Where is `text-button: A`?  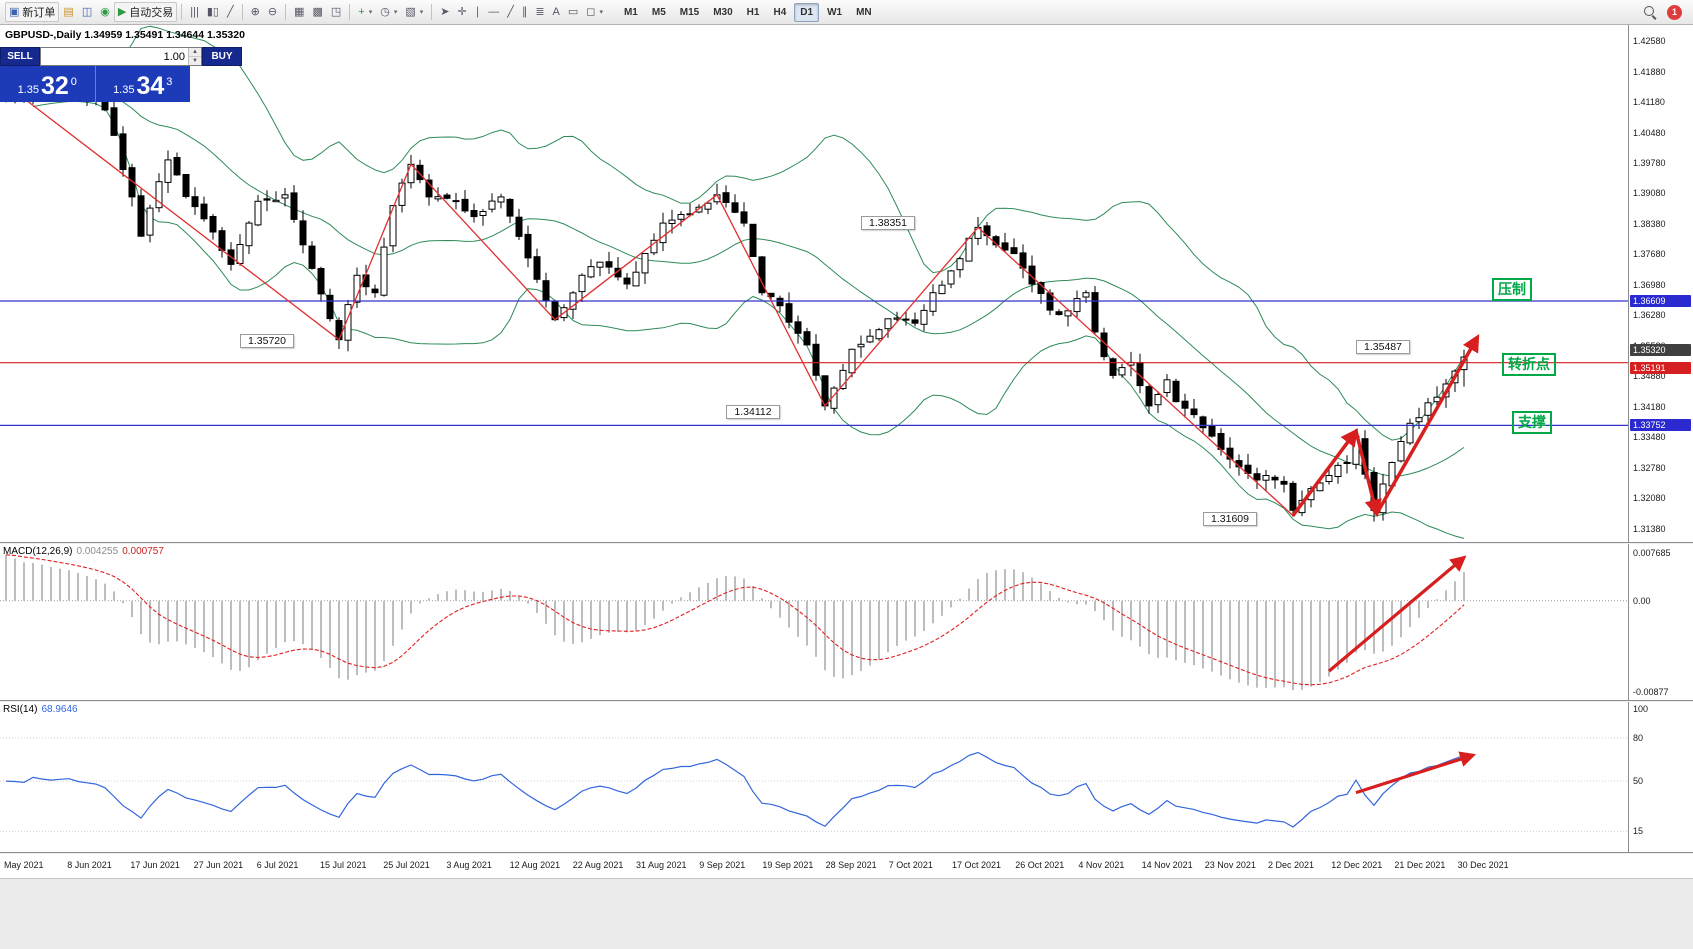
text-button: A is located at coordinates (556, 12).